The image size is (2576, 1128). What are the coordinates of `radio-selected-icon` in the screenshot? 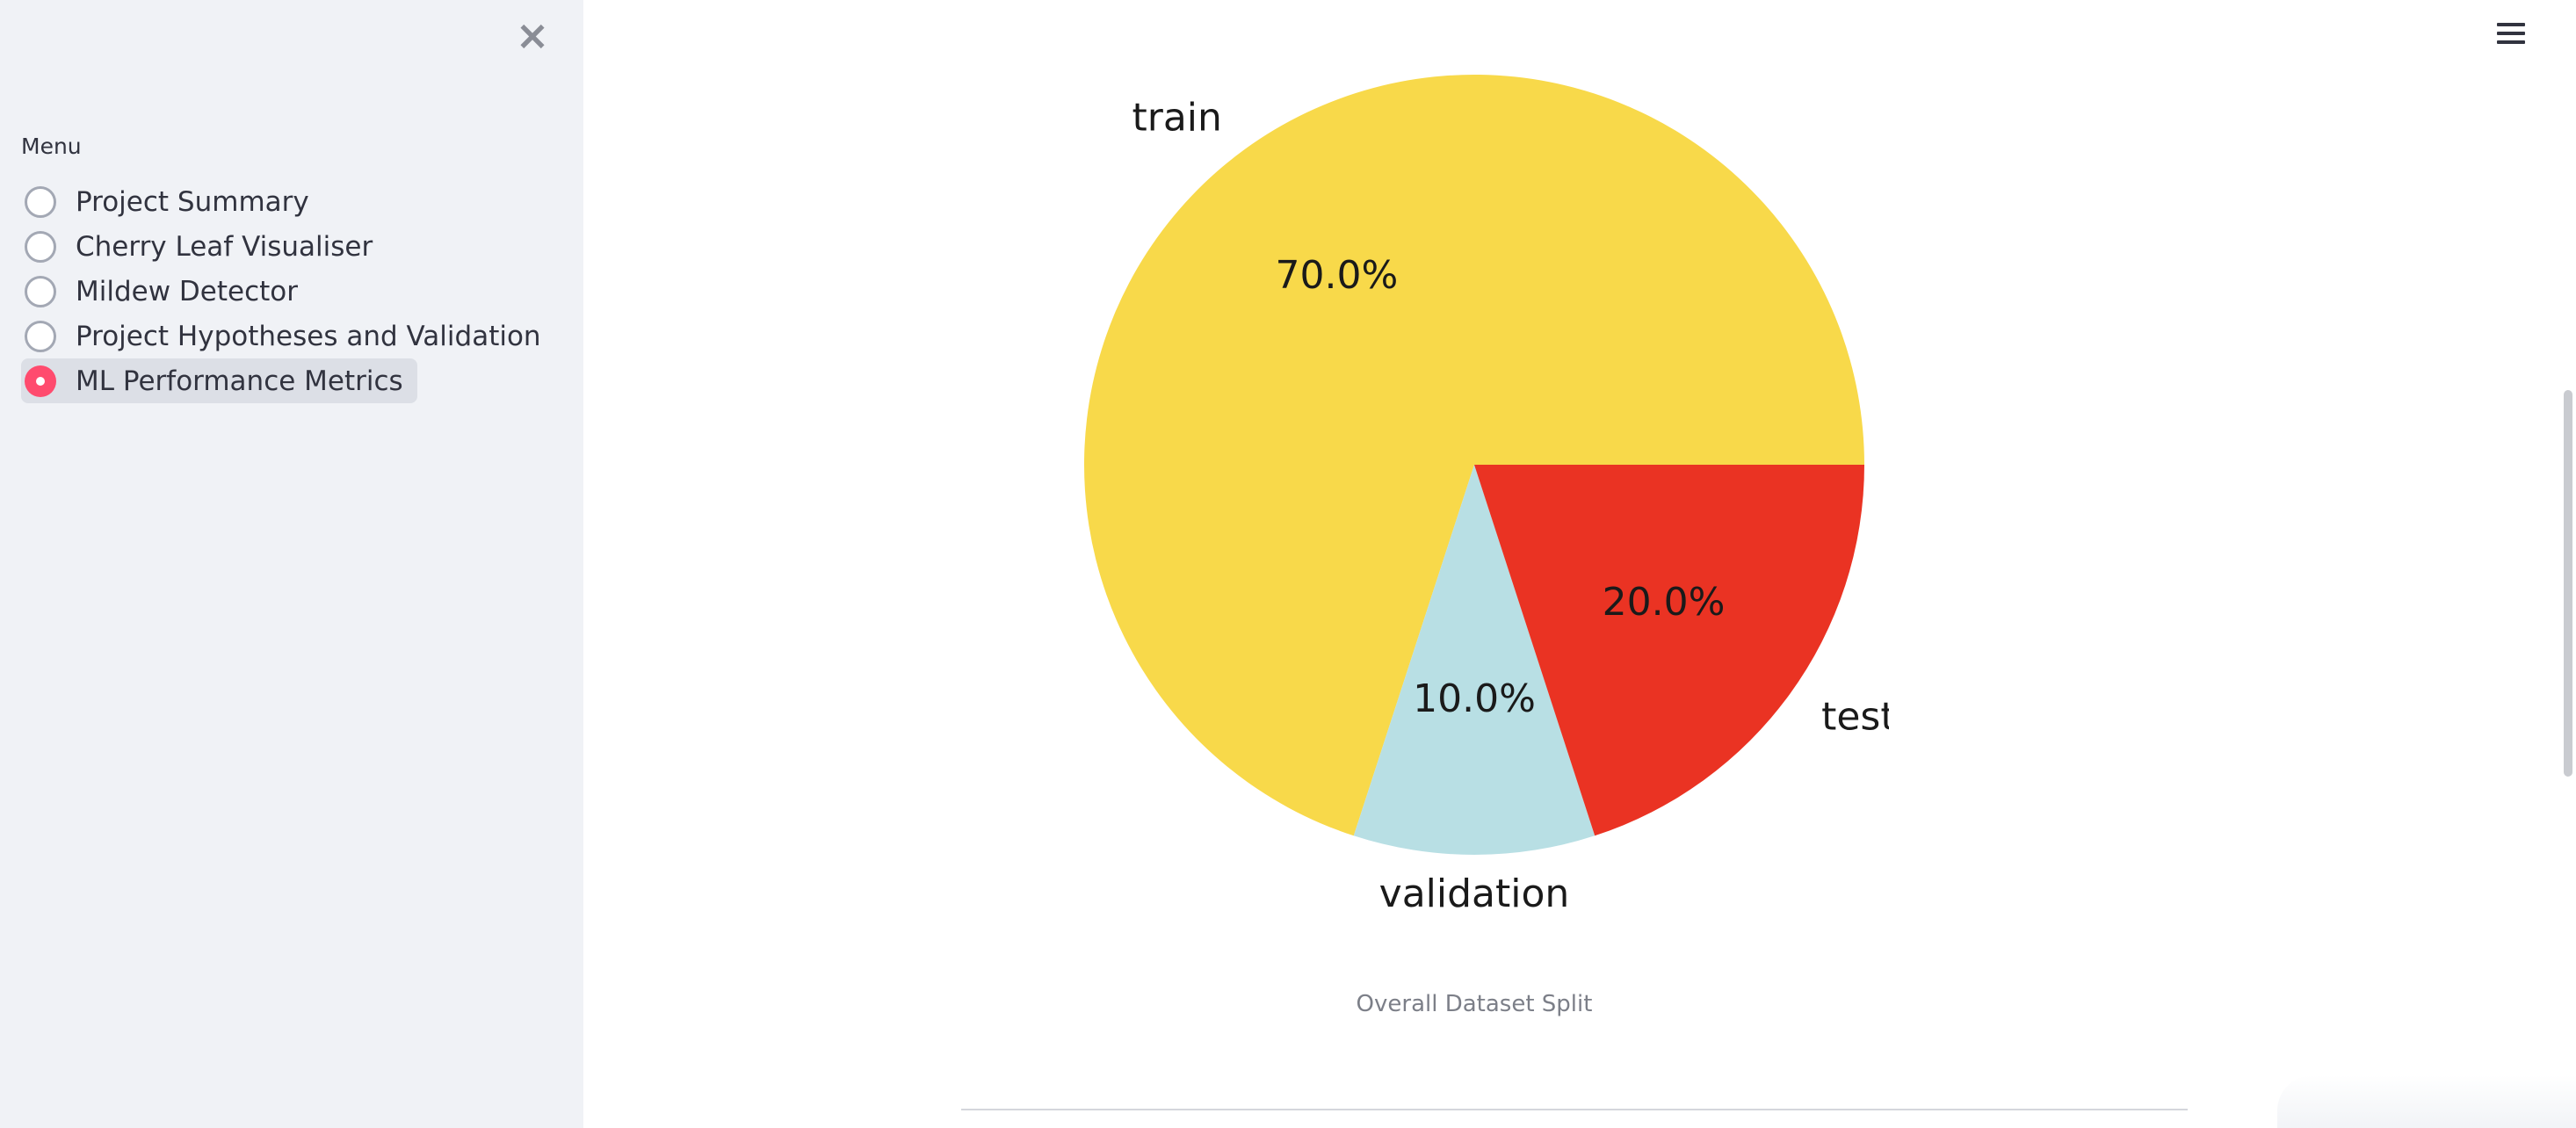 It's located at (40, 381).